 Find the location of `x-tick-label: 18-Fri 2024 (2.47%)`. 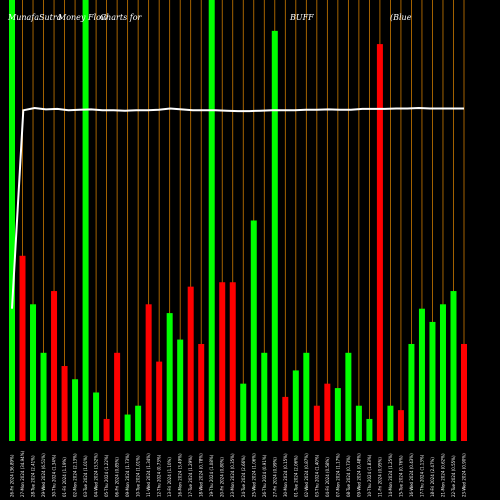

x-tick-label: 18-Fri 2024 (2.47%) is located at coordinates (432, 477).